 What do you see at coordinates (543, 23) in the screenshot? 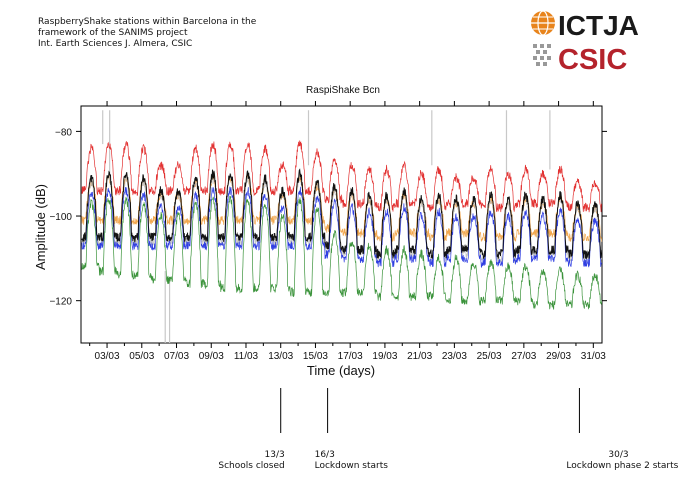
I see `globe-icon` at bounding box center [543, 23].